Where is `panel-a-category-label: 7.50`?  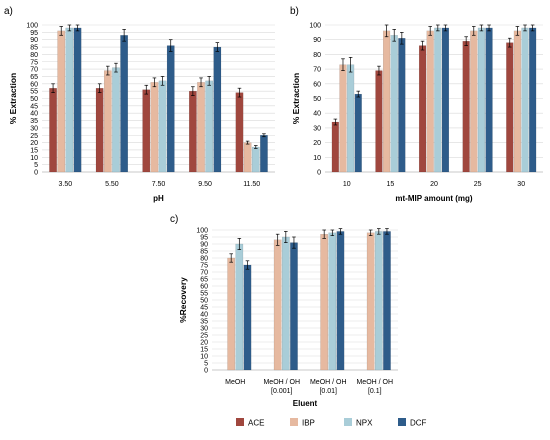 panel-a-category-label: 7.50 is located at coordinates (159, 184).